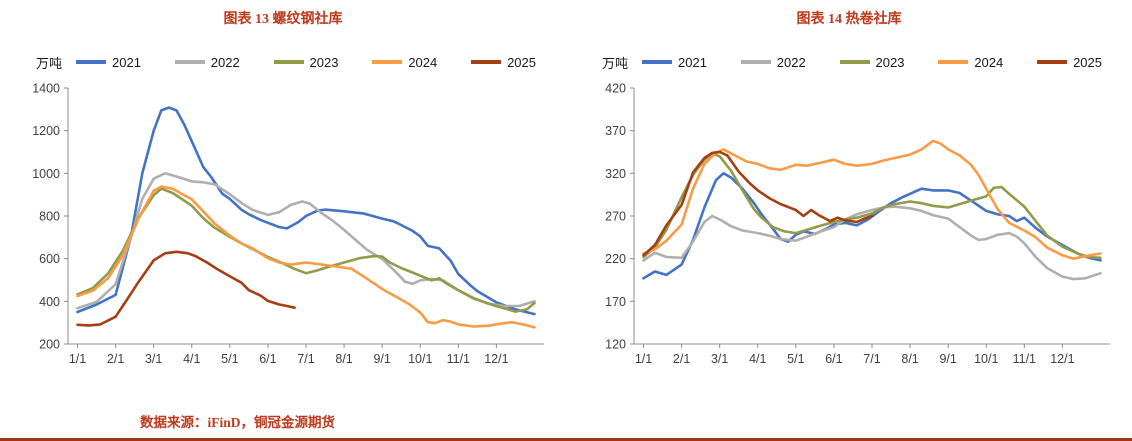 This screenshot has width=1132, height=441. I want to click on data-source-text: 数据来源：iFinD，铜冠金源期货, so click(238, 422).